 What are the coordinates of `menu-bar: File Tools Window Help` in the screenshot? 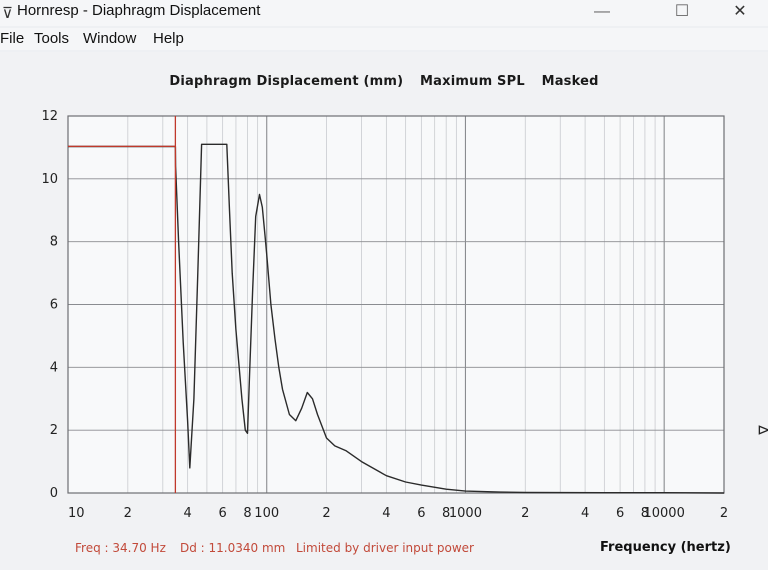 It's located at (384, 39).